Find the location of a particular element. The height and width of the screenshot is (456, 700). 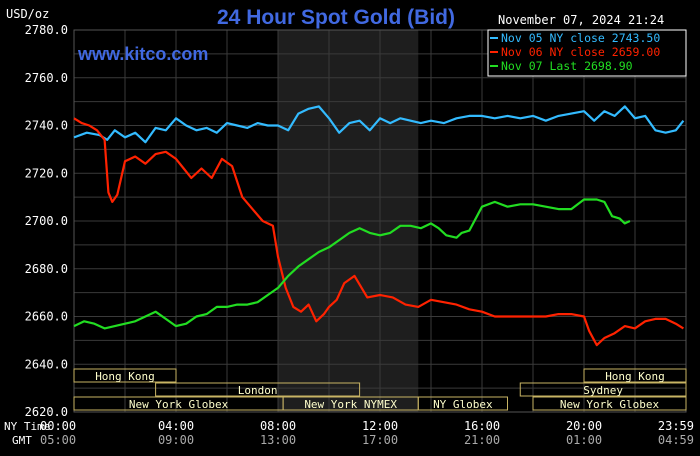

market-bar-label: NY Globex is located at coordinates (463, 404).